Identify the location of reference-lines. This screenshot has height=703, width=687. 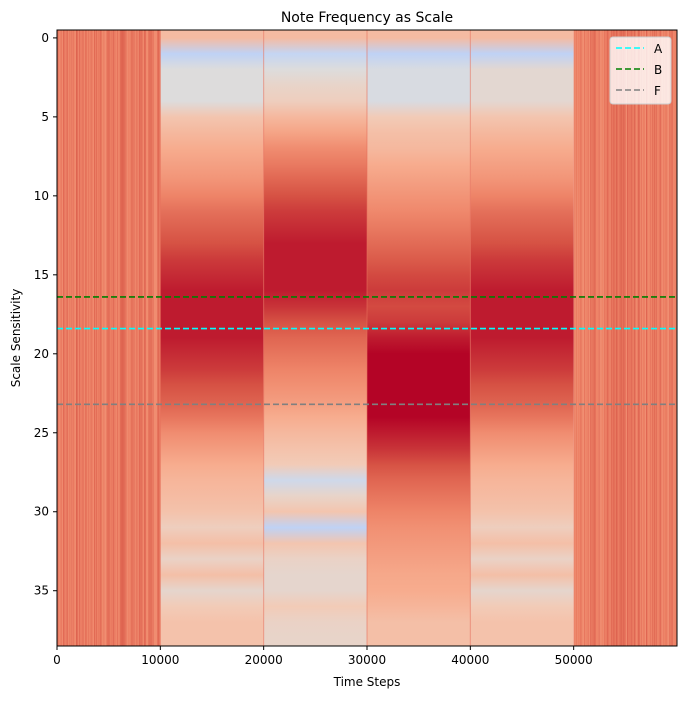
(367, 351).